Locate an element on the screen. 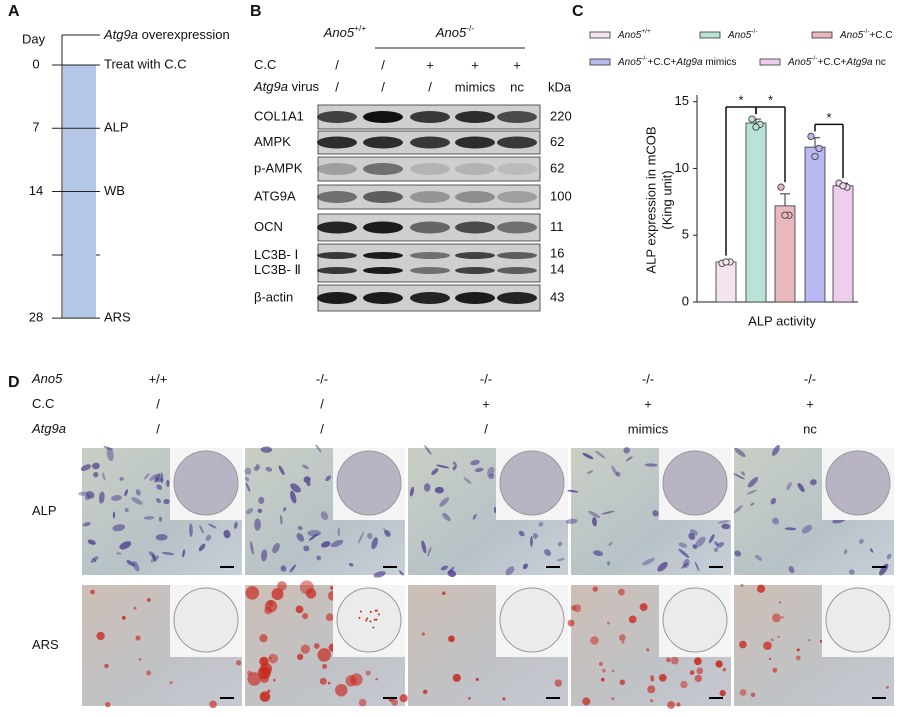 The height and width of the screenshot is (717, 900). text-part: Atg9a is located at coordinates (120, 34).